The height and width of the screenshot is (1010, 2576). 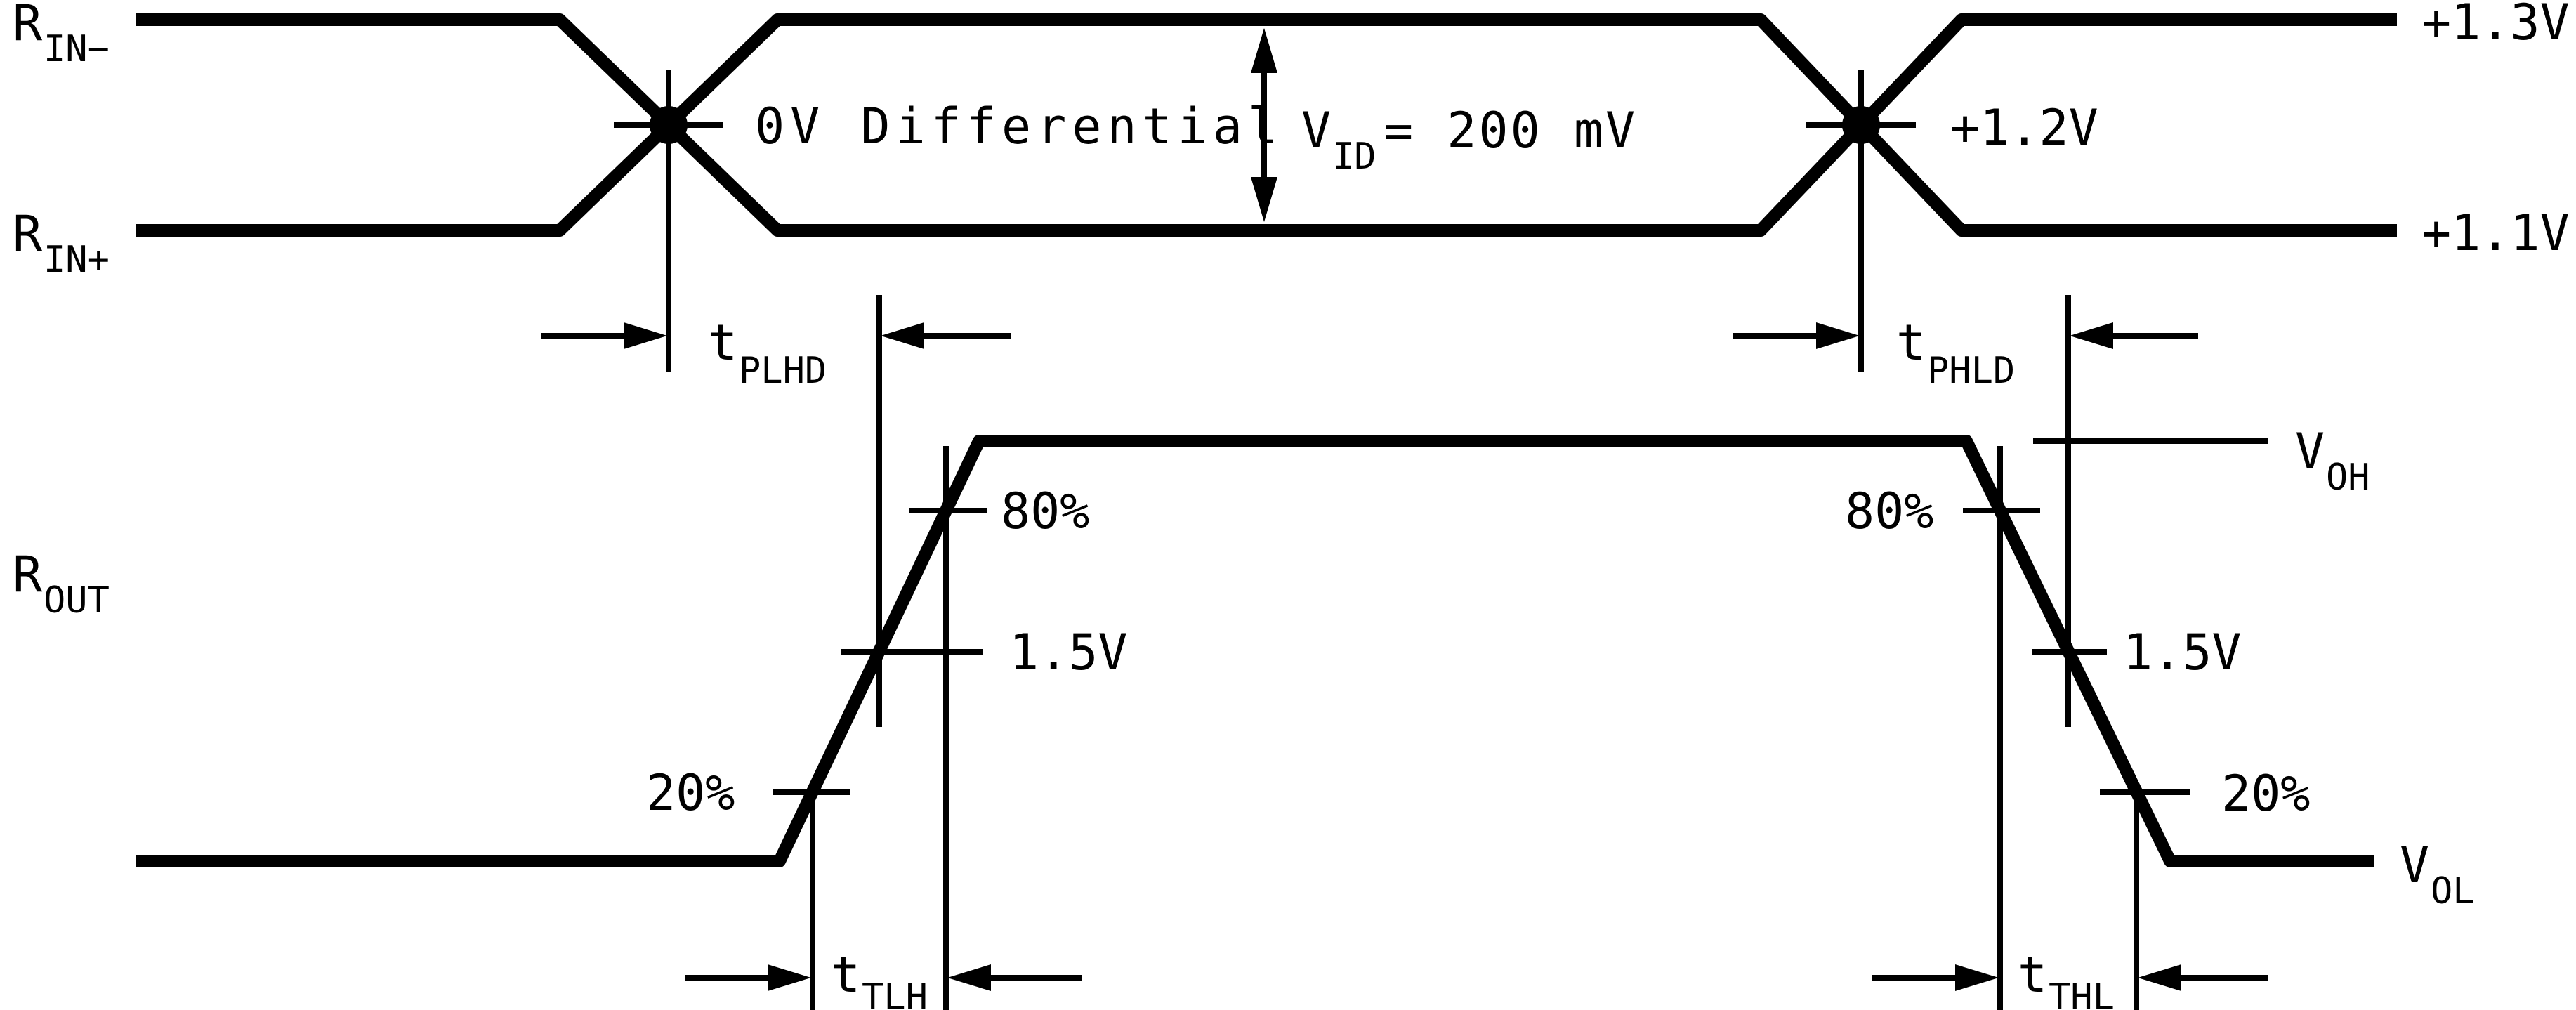 I want to click on tthl-sub: THL, so click(x=2082, y=993).